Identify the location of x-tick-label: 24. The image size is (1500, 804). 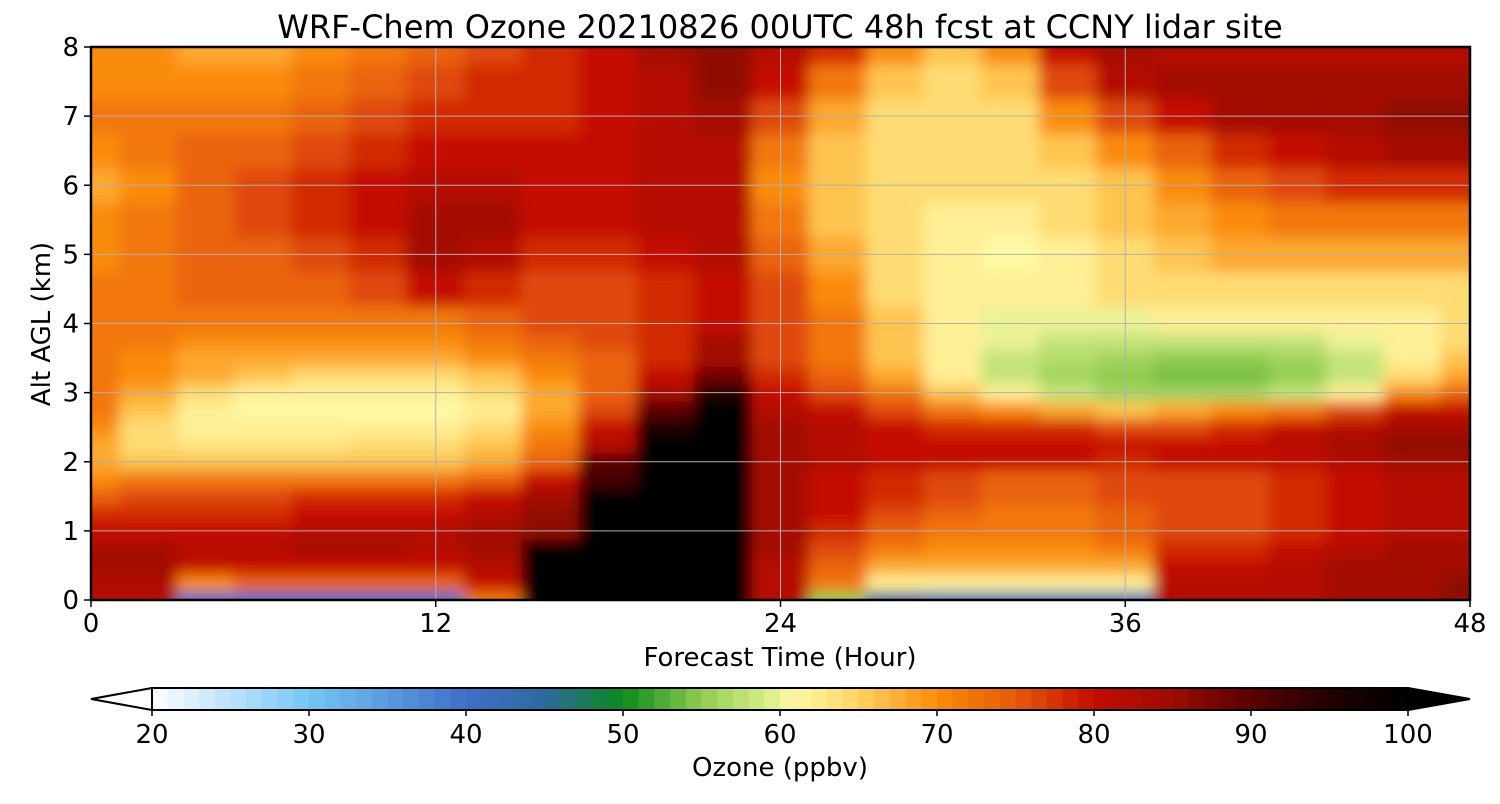
(780, 624).